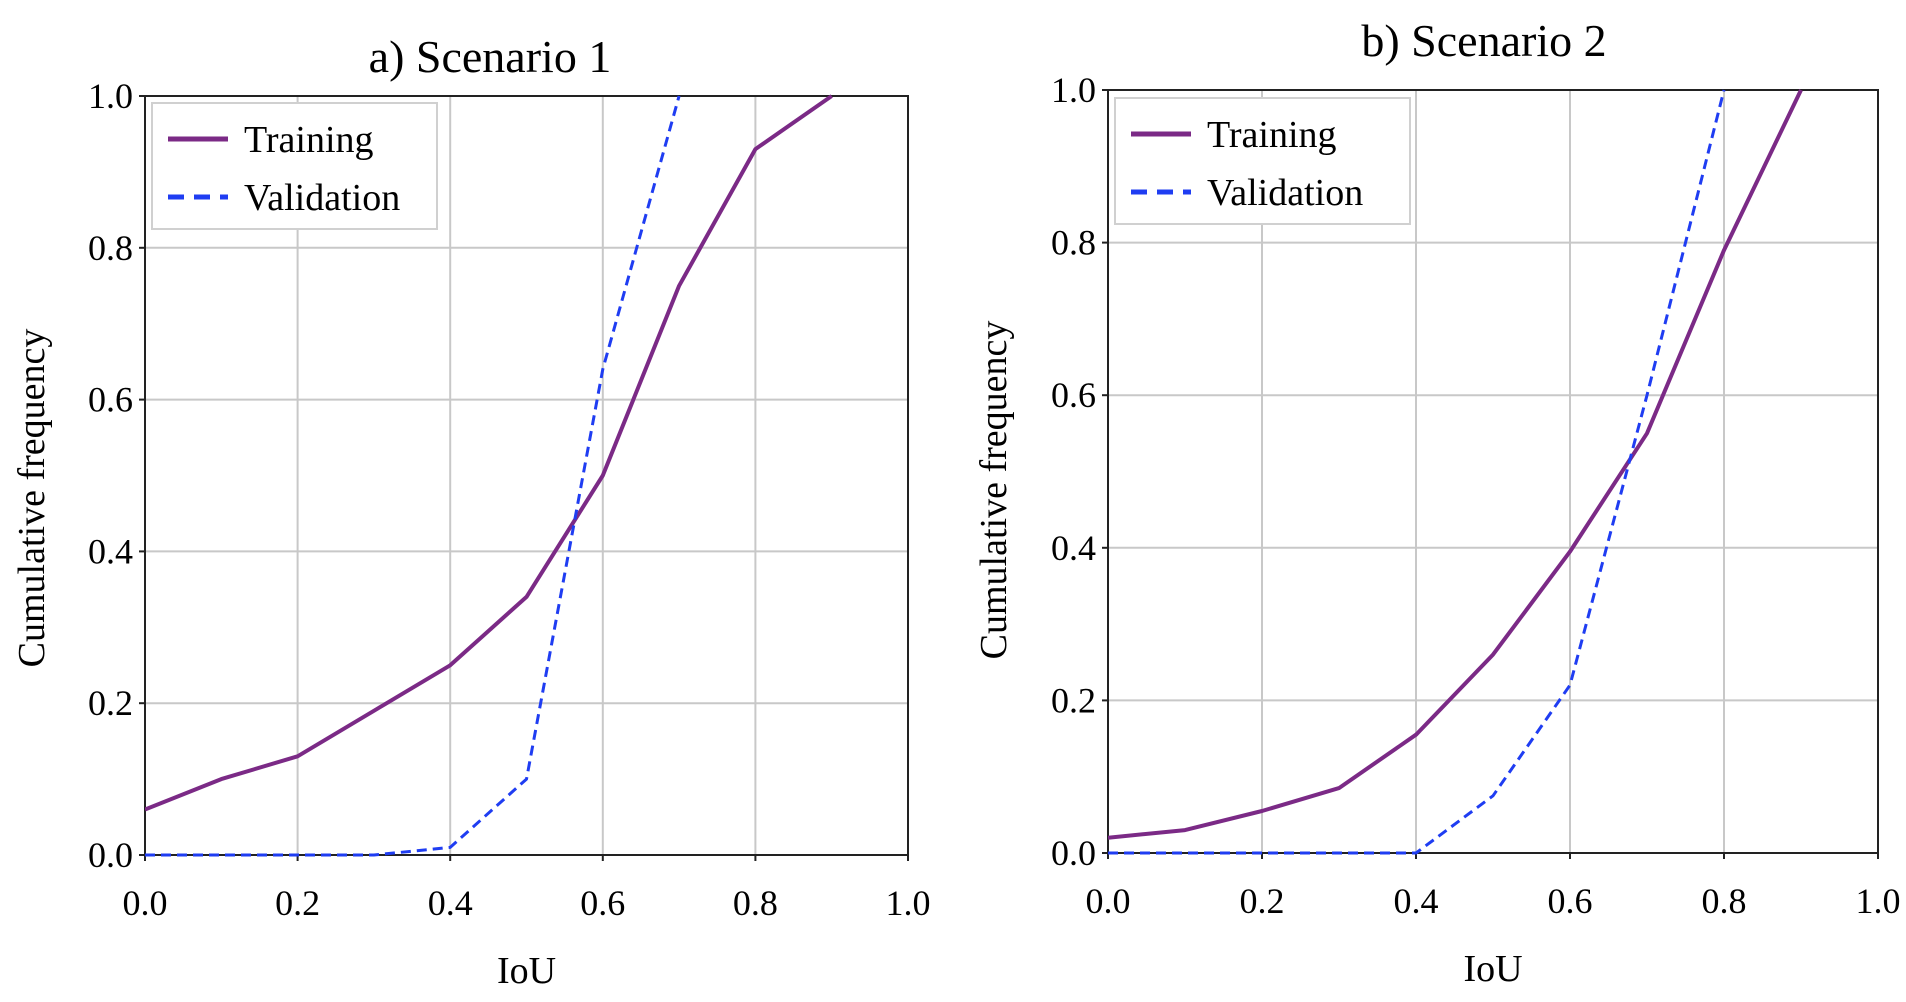  Describe the element at coordinates (490, 56) in the screenshot. I see `chart-title: a) Scenario 1` at that location.